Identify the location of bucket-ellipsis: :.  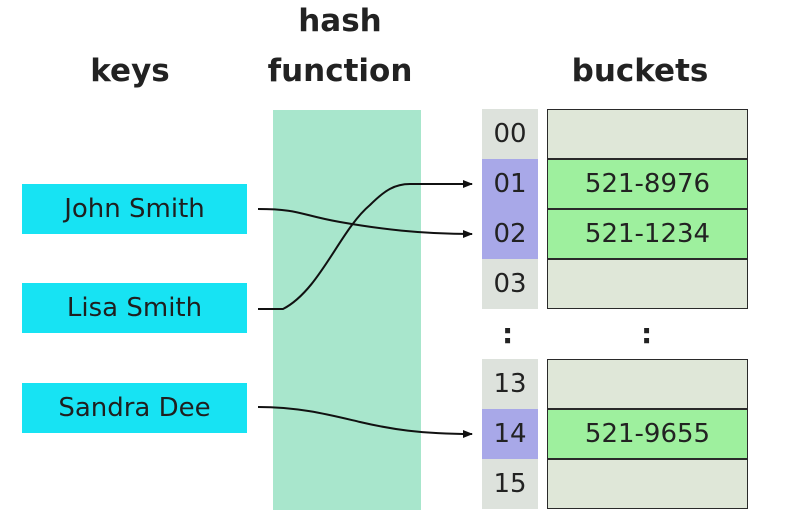
(647, 333).